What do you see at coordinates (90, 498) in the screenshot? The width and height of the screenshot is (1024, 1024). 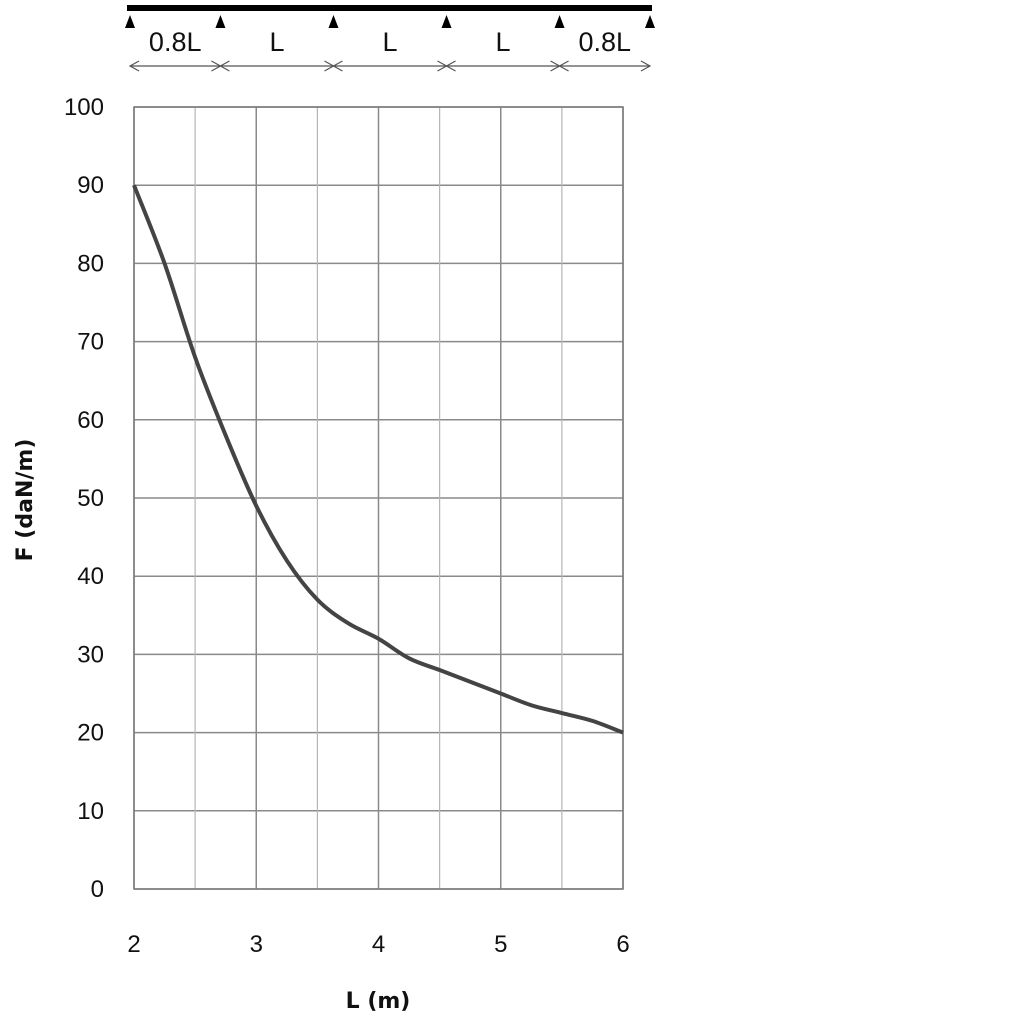 I see `y-tick-label: 50` at bounding box center [90, 498].